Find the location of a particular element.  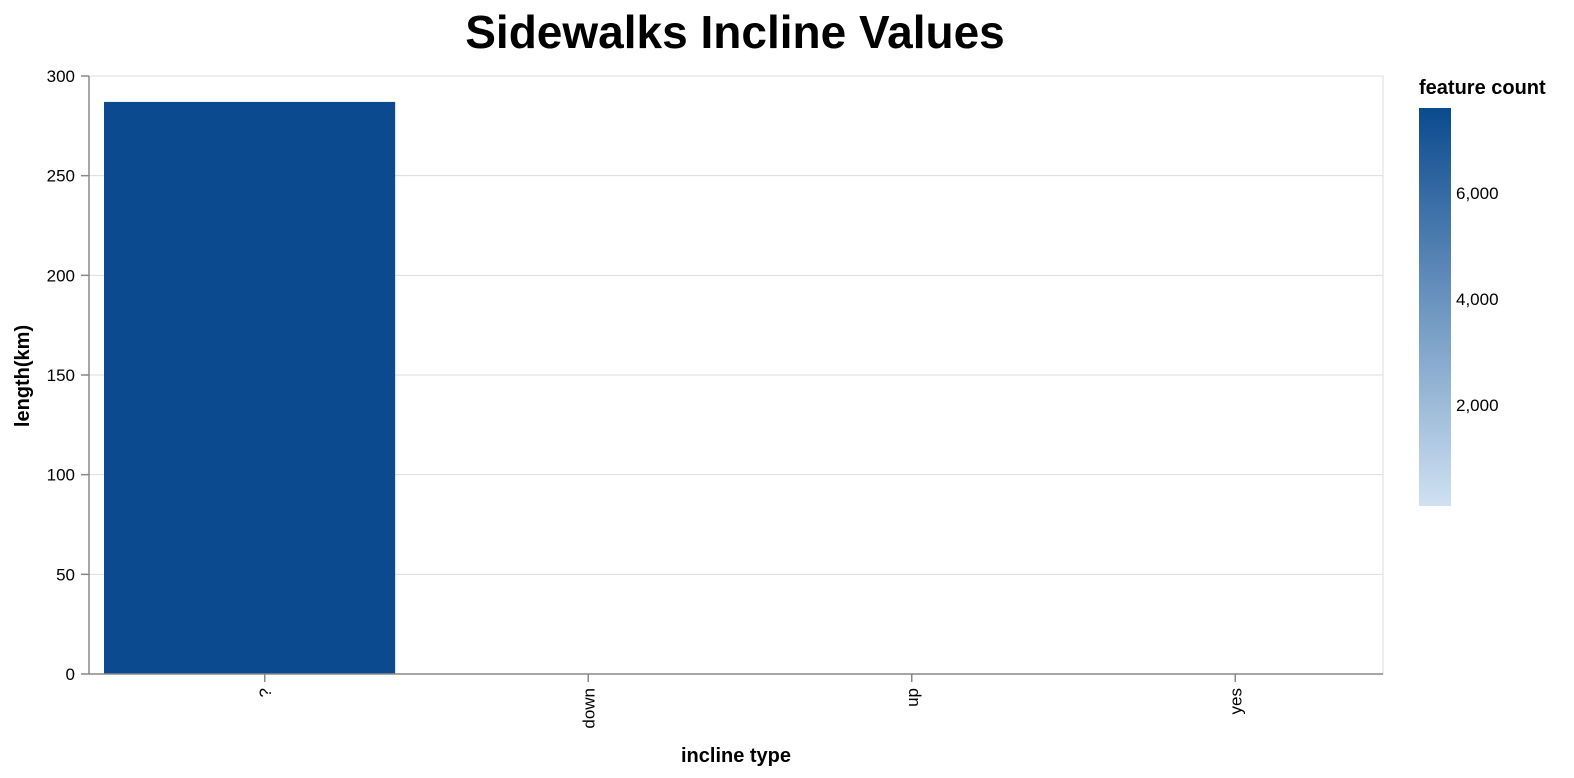

x-tick-label: ? is located at coordinates (265, 692).